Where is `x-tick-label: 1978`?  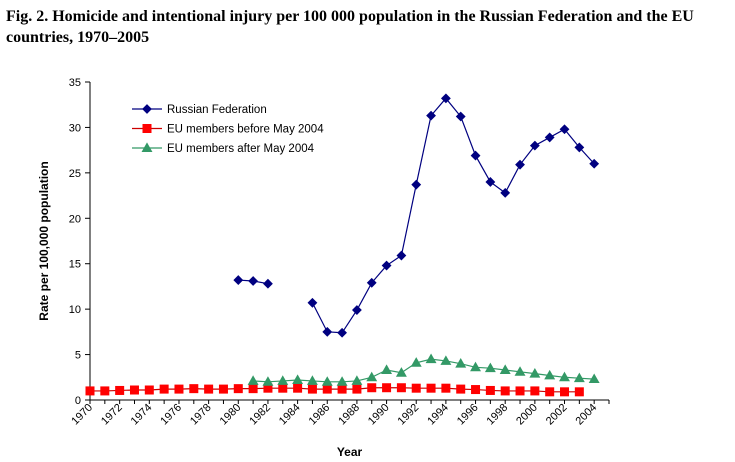
x-tick-label: 1978 is located at coordinates (201, 415).